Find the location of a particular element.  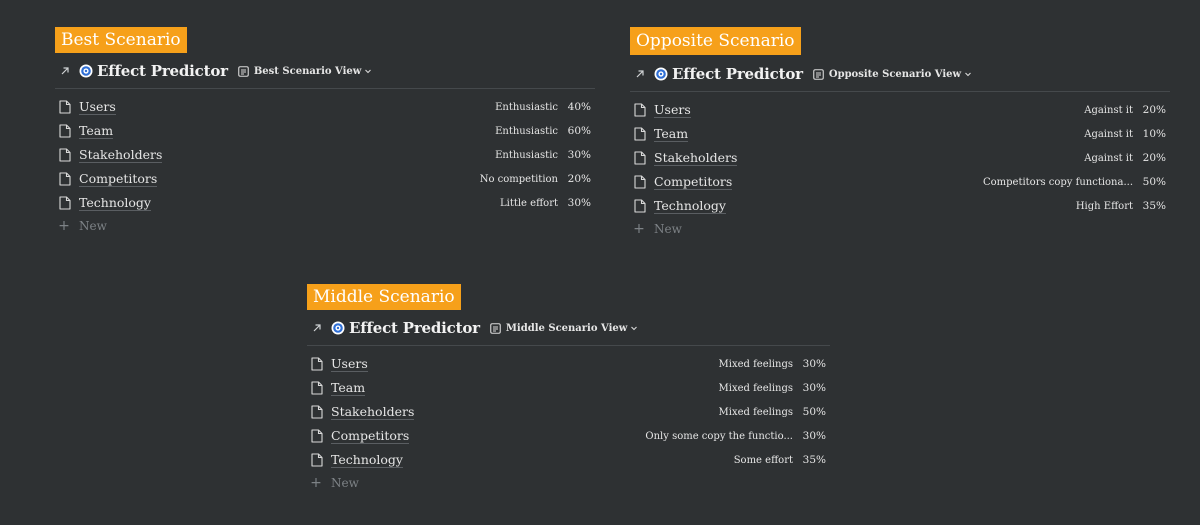

chevron-down-icon is located at coordinates (368, 71).